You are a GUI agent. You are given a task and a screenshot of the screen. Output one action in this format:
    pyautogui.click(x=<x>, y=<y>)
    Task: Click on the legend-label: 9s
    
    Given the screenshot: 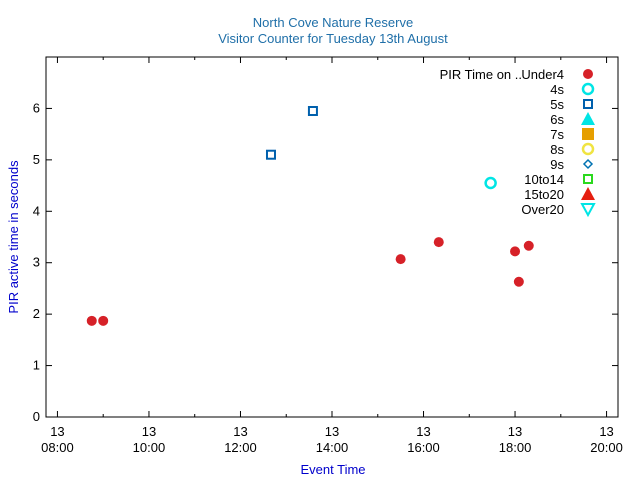 What is the action you would take?
    pyautogui.click(x=557, y=164)
    